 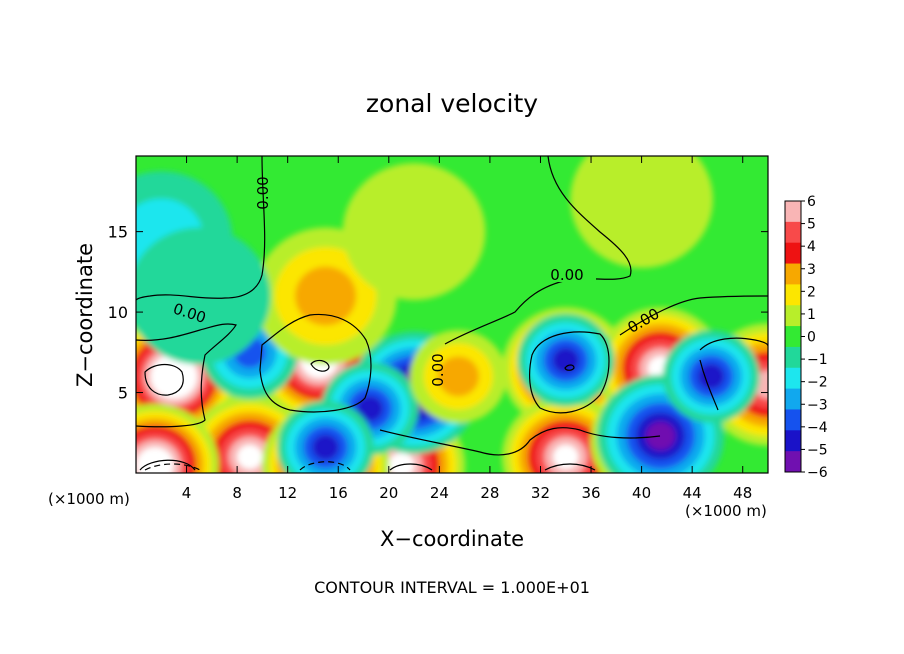 I want to click on contour-interval-note: CONTOUR INTERVAL = 1.000E+01, so click(x=452, y=587).